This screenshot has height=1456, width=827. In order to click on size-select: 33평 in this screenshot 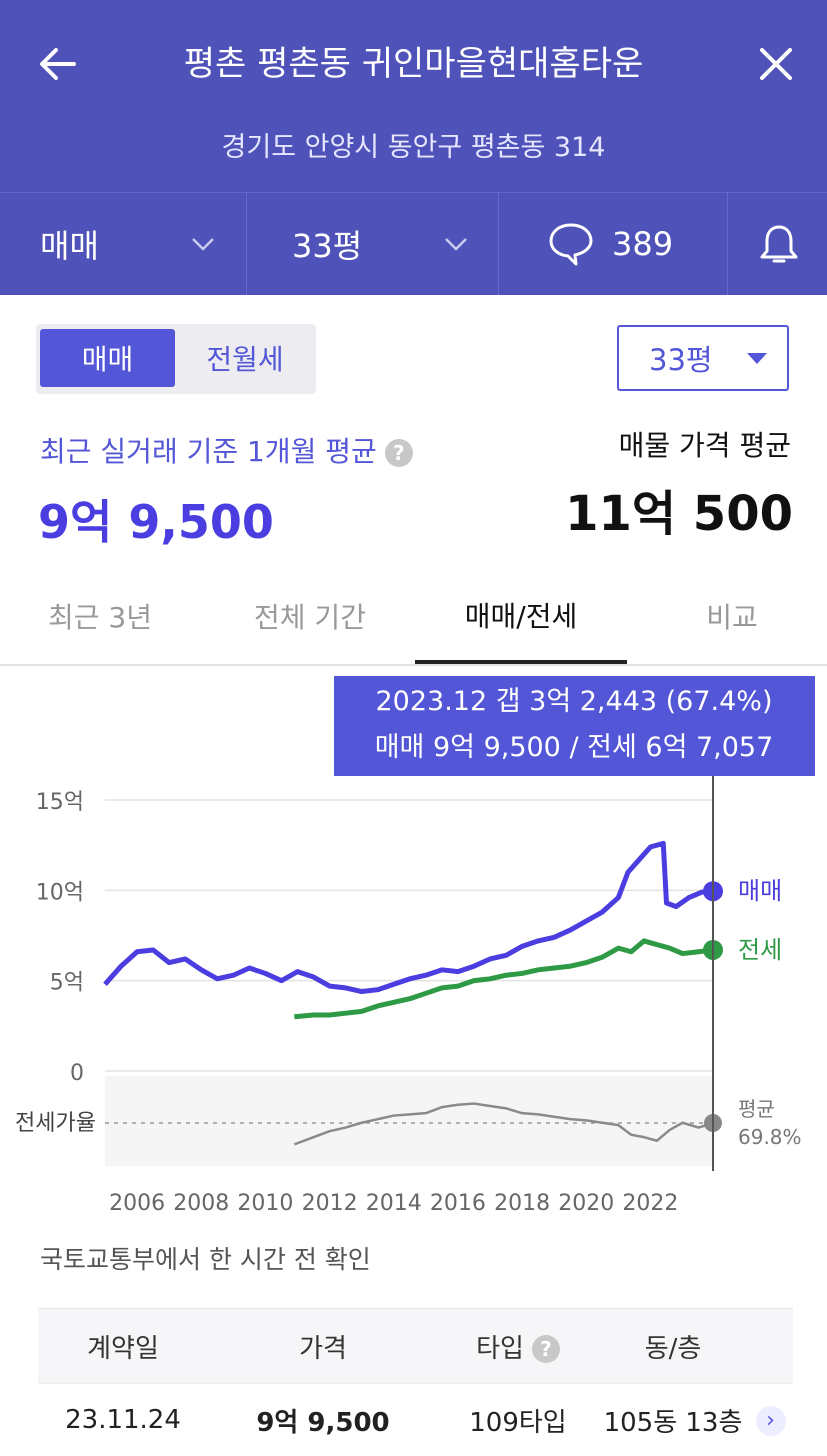, I will do `click(703, 358)`.